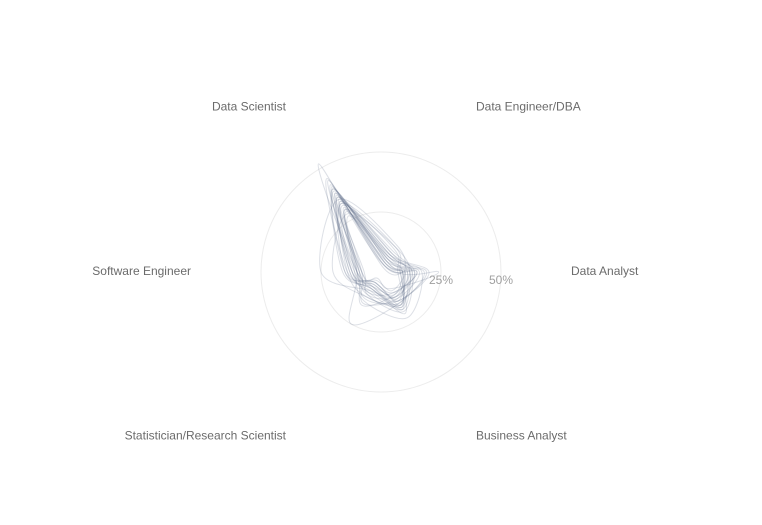 The height and width of the screenshot is (525, 762). I want to click on axis-label-0: Data Scientist, so click(249, 107).